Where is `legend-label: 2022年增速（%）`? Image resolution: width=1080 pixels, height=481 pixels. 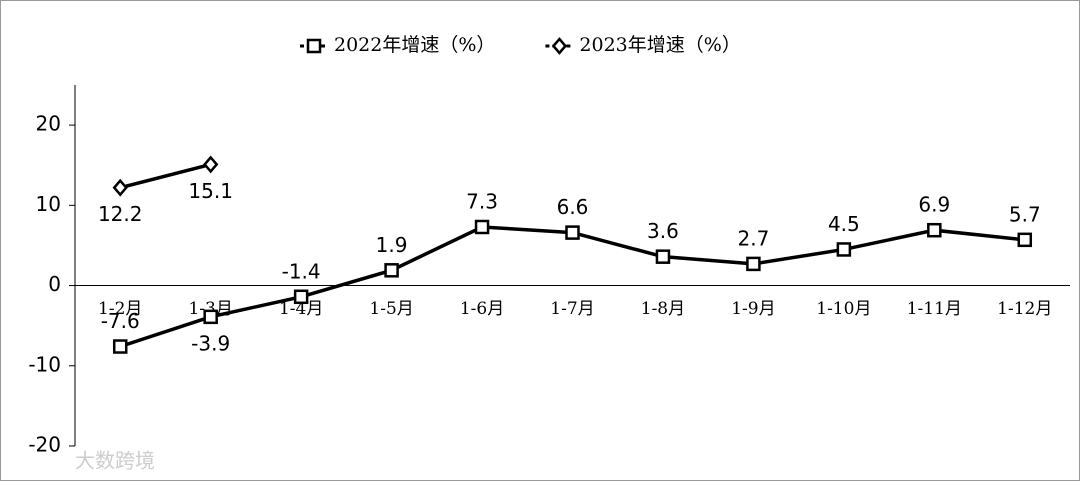
legend-label: 2022年增速（%） is located at coordinates (414, 45).